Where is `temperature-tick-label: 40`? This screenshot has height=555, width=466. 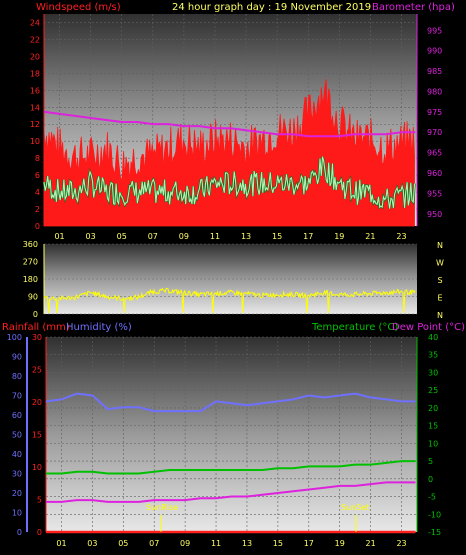
temperature-tick-label: 40 is located at coordinates (433, 337).